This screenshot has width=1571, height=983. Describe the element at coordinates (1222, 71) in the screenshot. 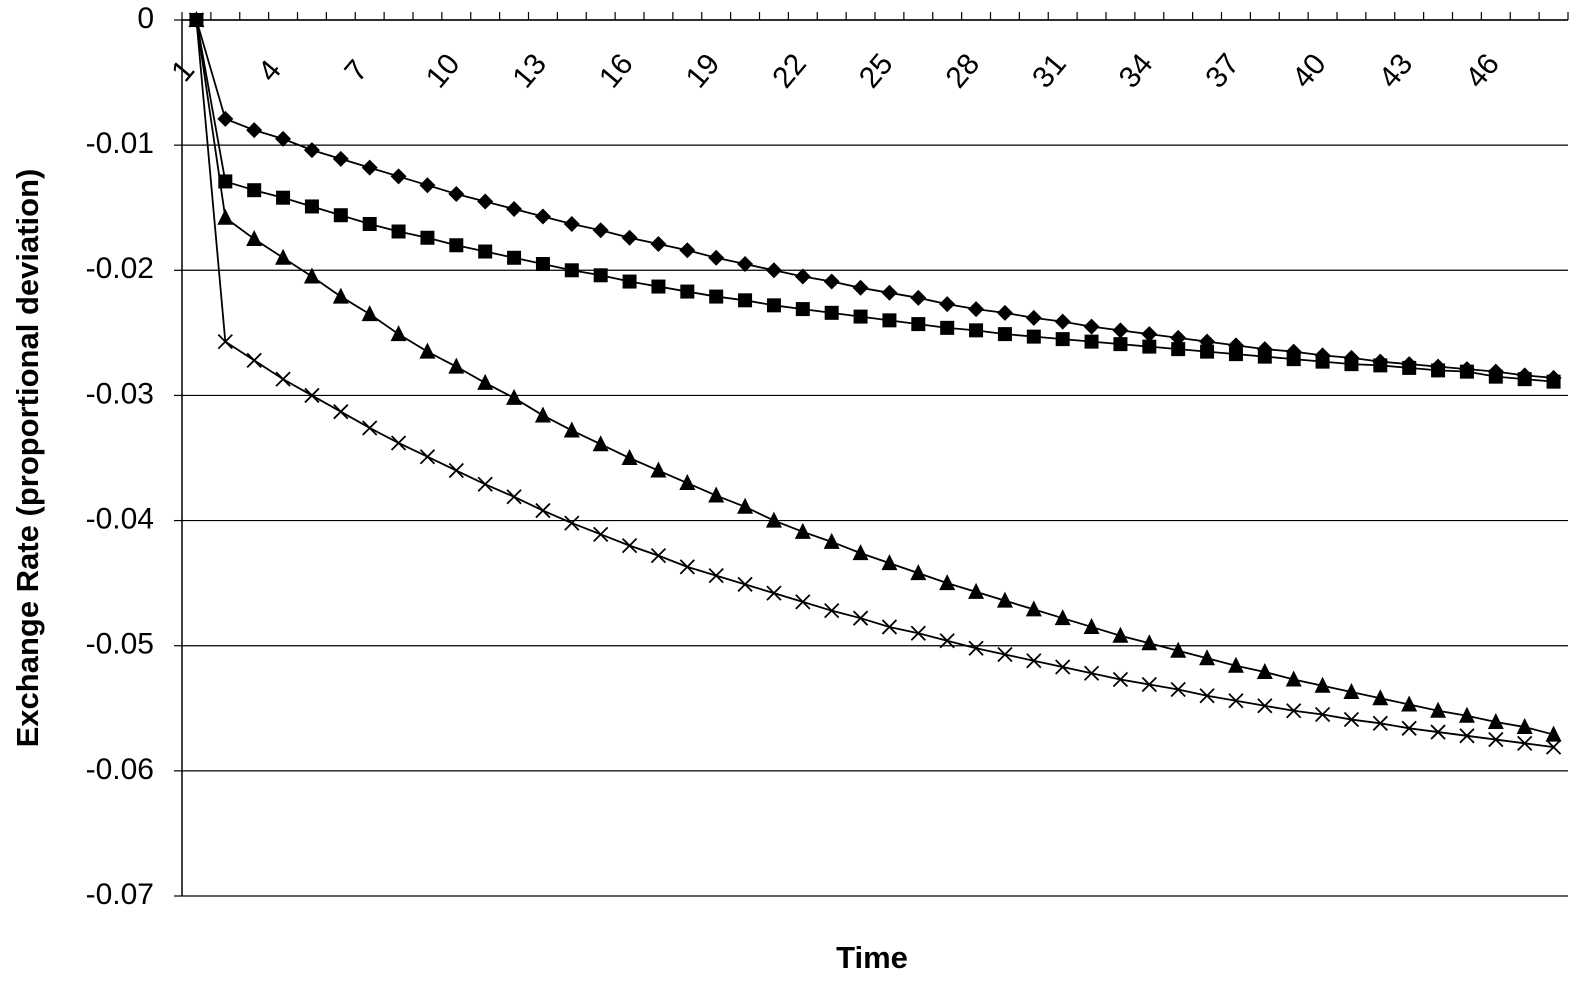

I see `x-tick-label: 37` at that location.